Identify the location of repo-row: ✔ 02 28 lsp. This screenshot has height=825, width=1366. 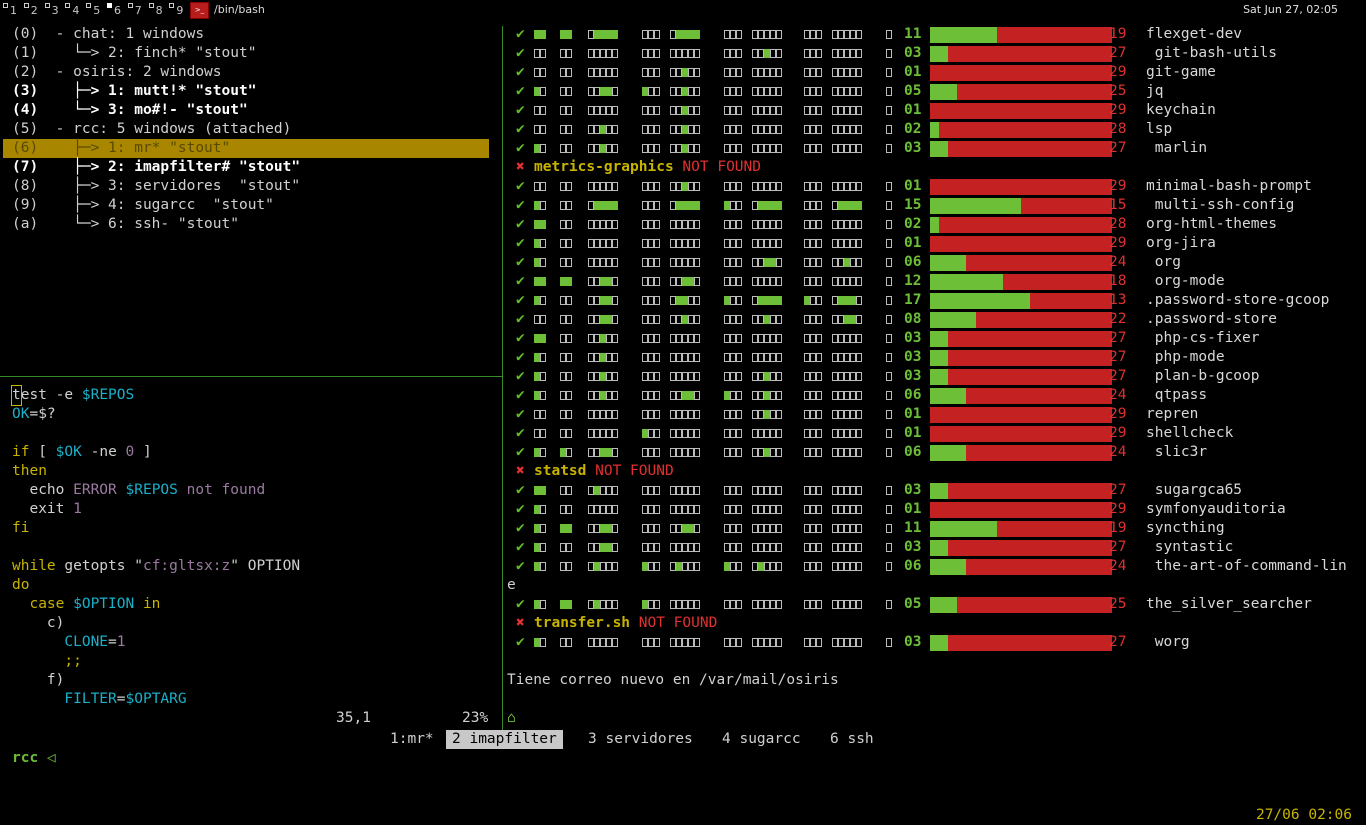
(934, 129).